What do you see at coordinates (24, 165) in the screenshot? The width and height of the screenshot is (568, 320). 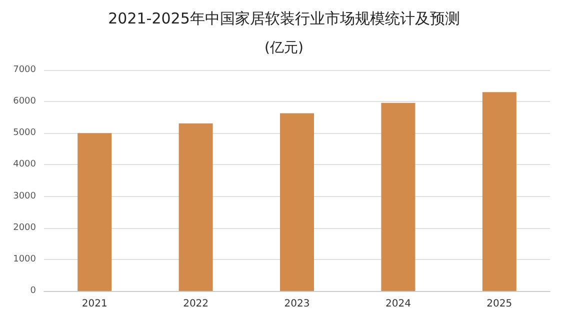 I see `y-tick-label: 4000` at bounding box center [24, 165].